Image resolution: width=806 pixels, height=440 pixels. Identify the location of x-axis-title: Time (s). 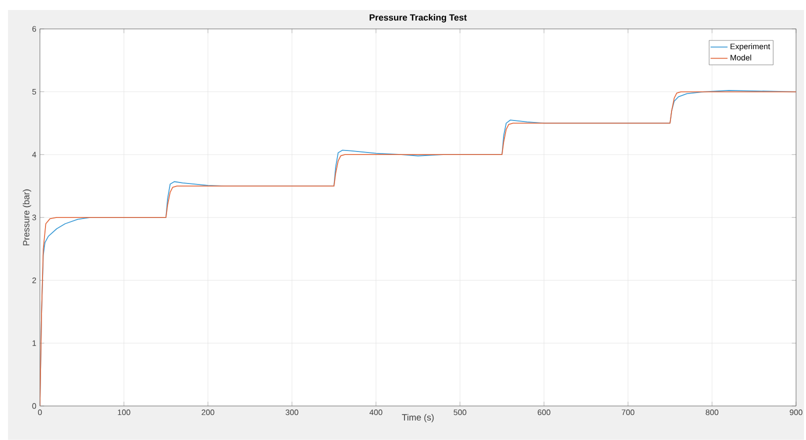
(418, 418).